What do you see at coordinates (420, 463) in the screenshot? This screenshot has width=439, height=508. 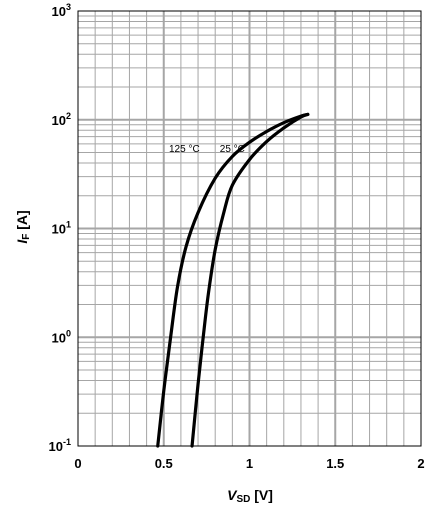 I see `x-tick-label: 2` at bounding box center [420, 463].